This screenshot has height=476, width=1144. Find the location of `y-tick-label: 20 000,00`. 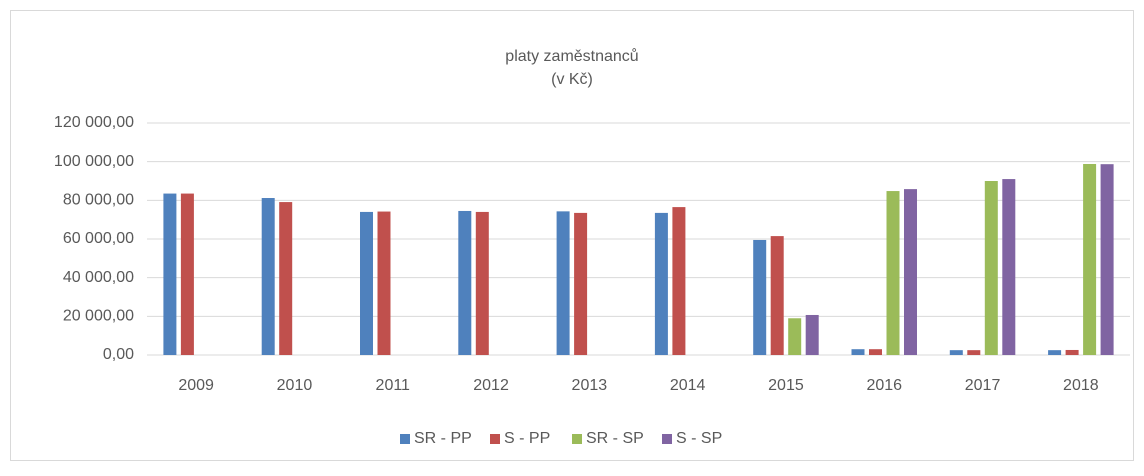

y-tick-label: 20 000,00 is located at coordinates (98, 316).